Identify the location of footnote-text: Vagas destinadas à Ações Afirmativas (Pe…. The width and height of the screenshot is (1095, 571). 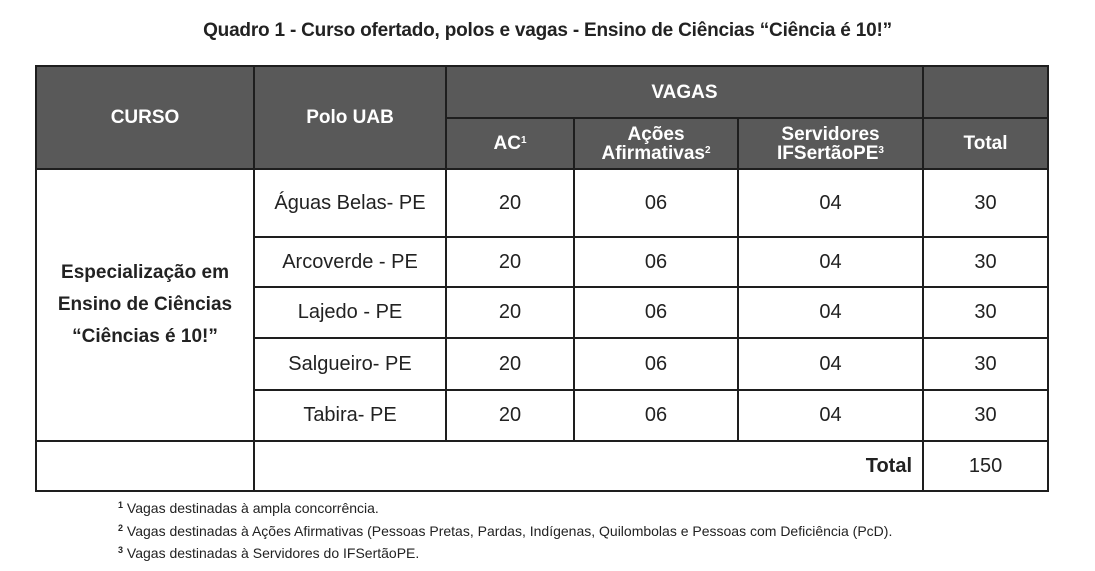
(509, 530).